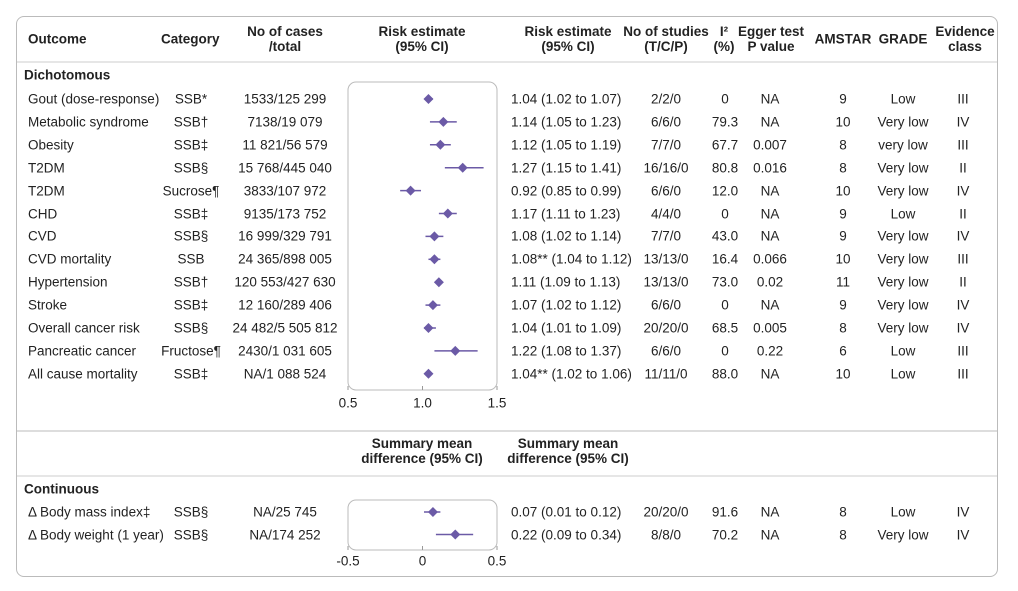 Image resolution: width=1018 pixels, height=591 pixels. Describe the element at coordinates (725, 259) in the screenshot. I see `table-cell: 16.4` at that location.